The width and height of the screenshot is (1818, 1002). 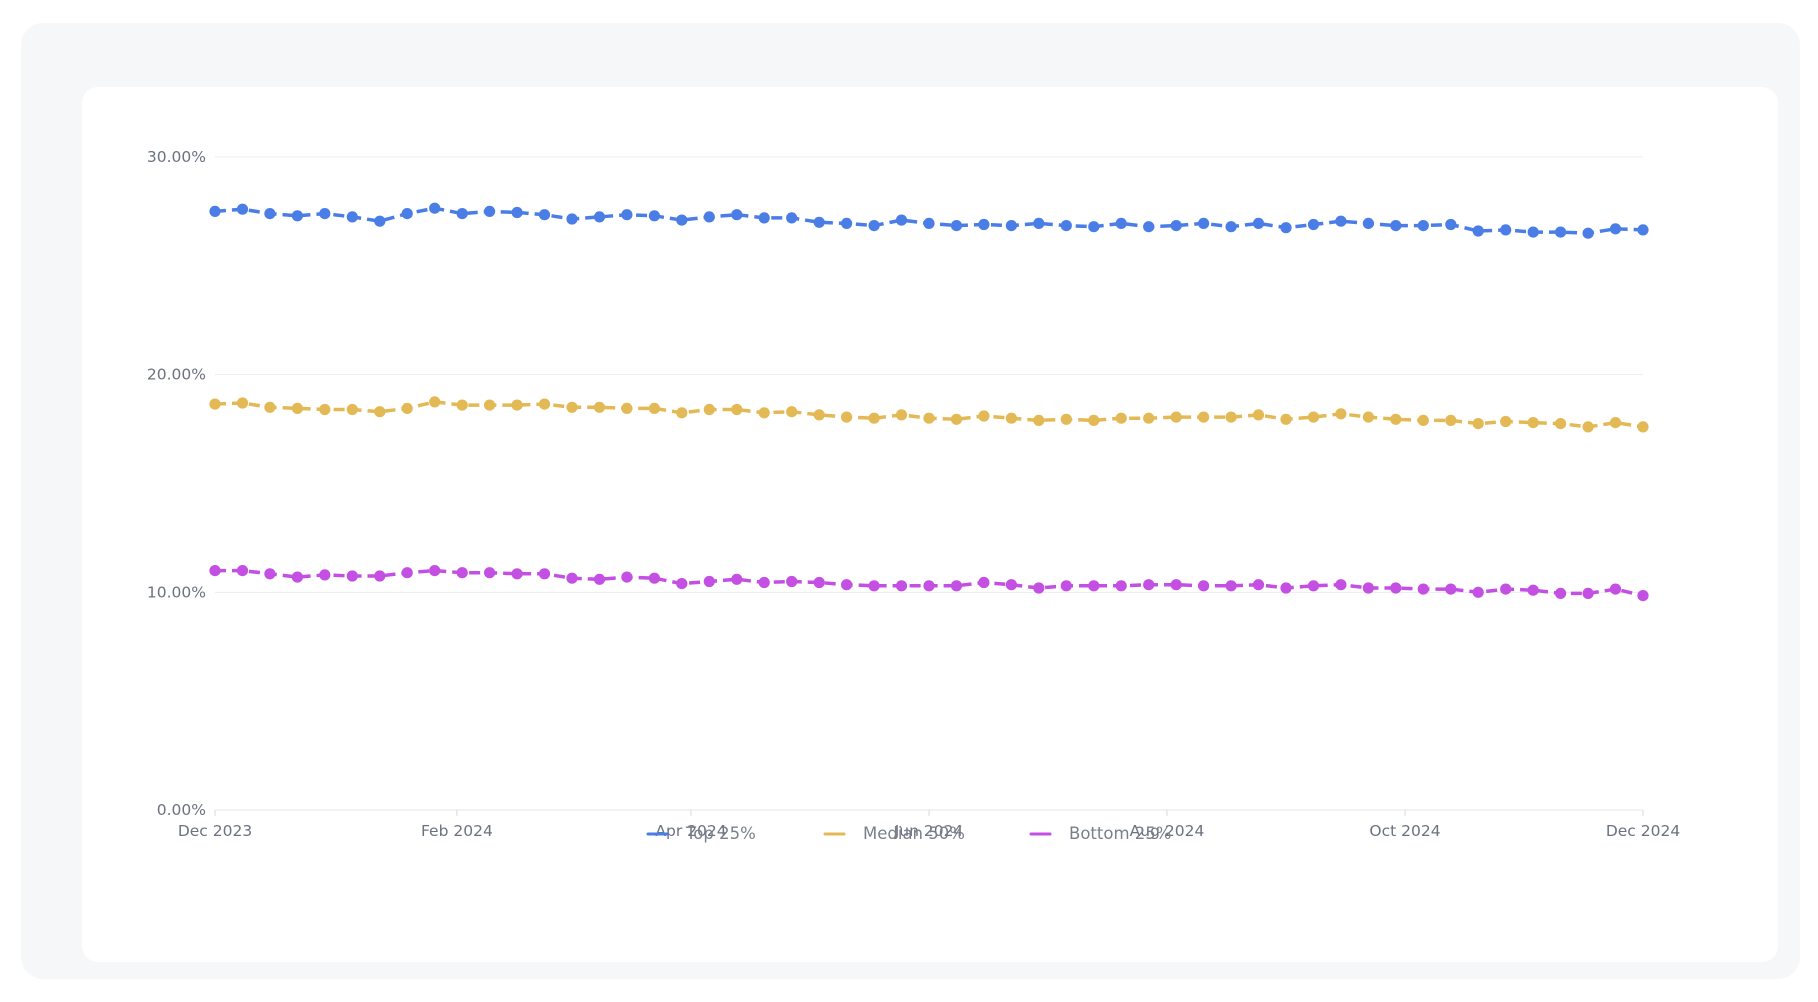 I want to click on legend-item: Top 25%, so click(x=701, y=833).